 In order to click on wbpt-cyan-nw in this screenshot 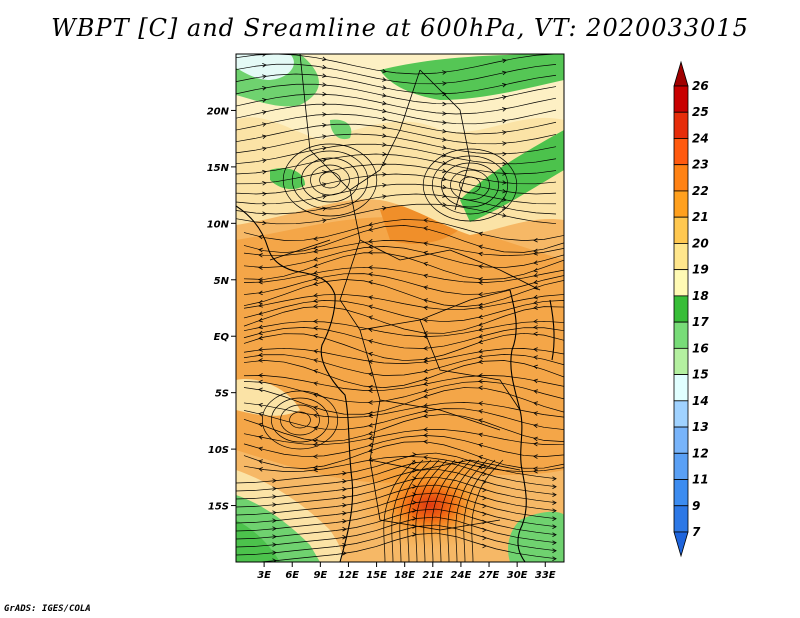, I will do `click(265, 67)`.